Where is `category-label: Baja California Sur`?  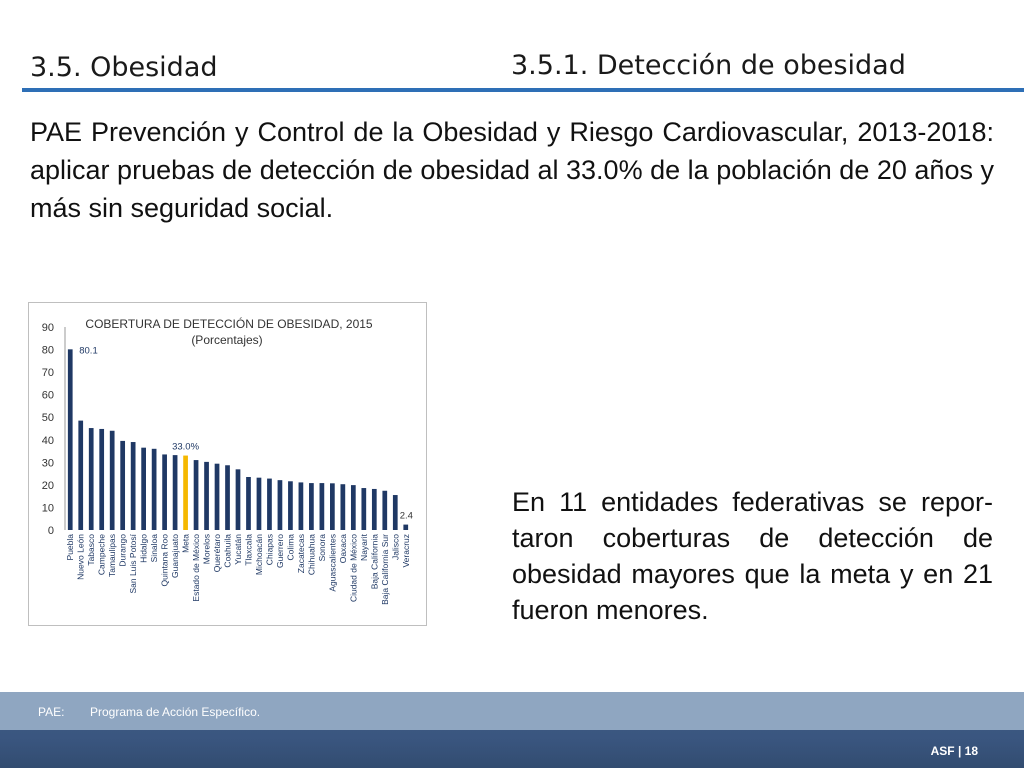
category-label: Baja California Sur is located at coordinates (385, 569).